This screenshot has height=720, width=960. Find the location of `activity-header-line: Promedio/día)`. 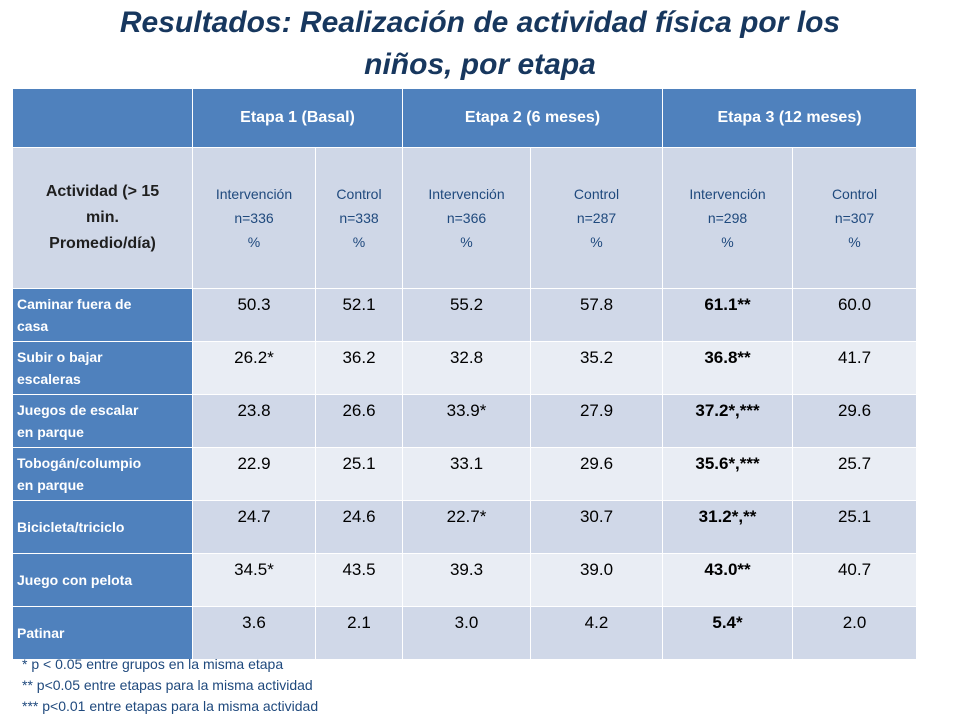

activity-header-line: Promedio/día) is located at coordinates (102, 243).